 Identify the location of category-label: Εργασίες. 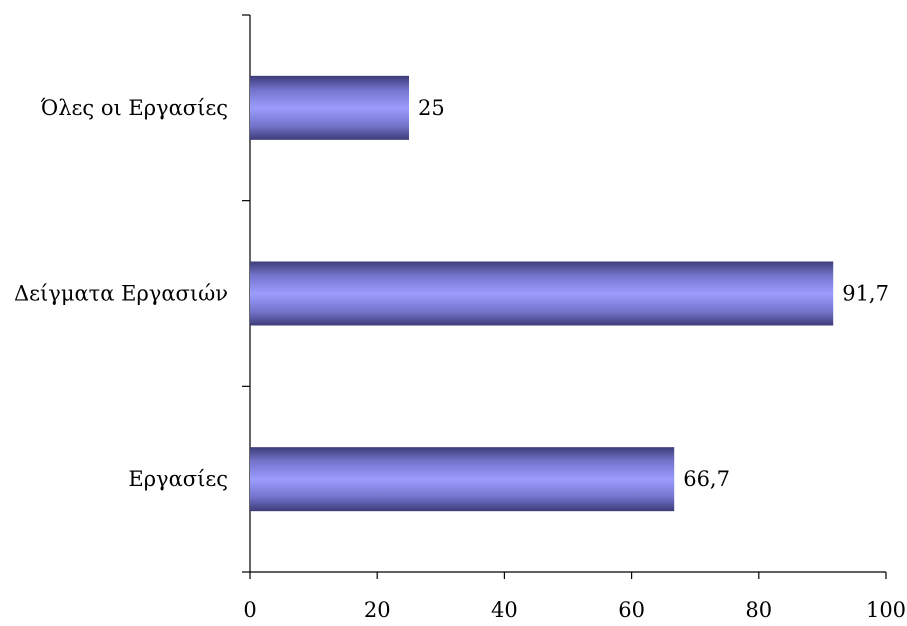
(178, 479).